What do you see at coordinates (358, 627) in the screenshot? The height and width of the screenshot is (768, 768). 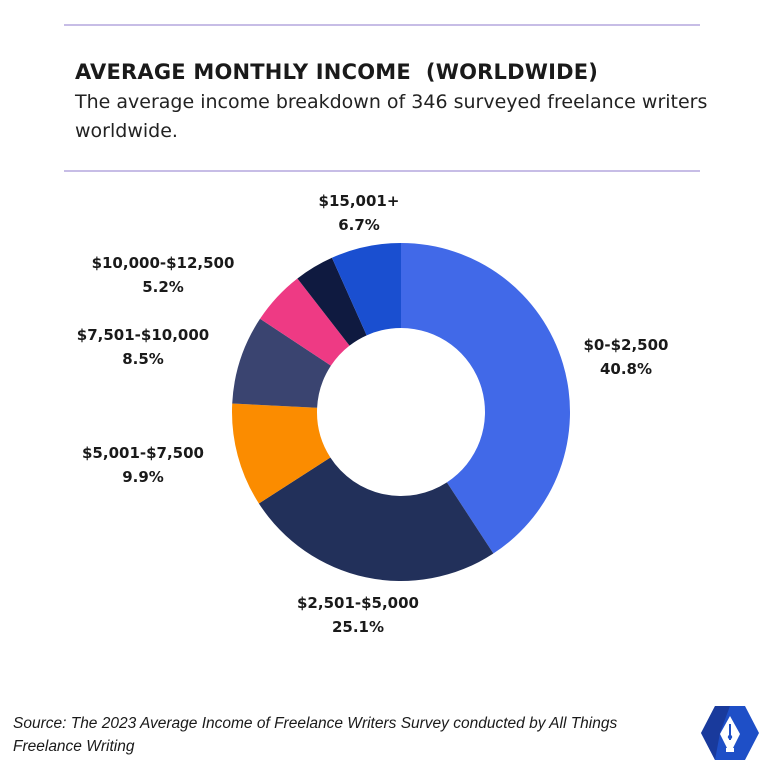 I see `slice-value-label: 25.1%` at bounding box center [358, 627].